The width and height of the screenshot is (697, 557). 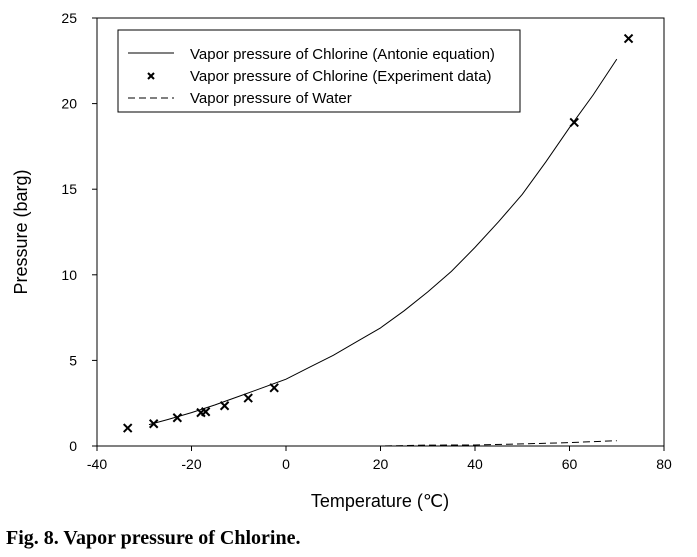 What do you see at coordinates (191, 464) in the screenshot?
I see `x-tick-label: -20` at bounding box center [191, 464].